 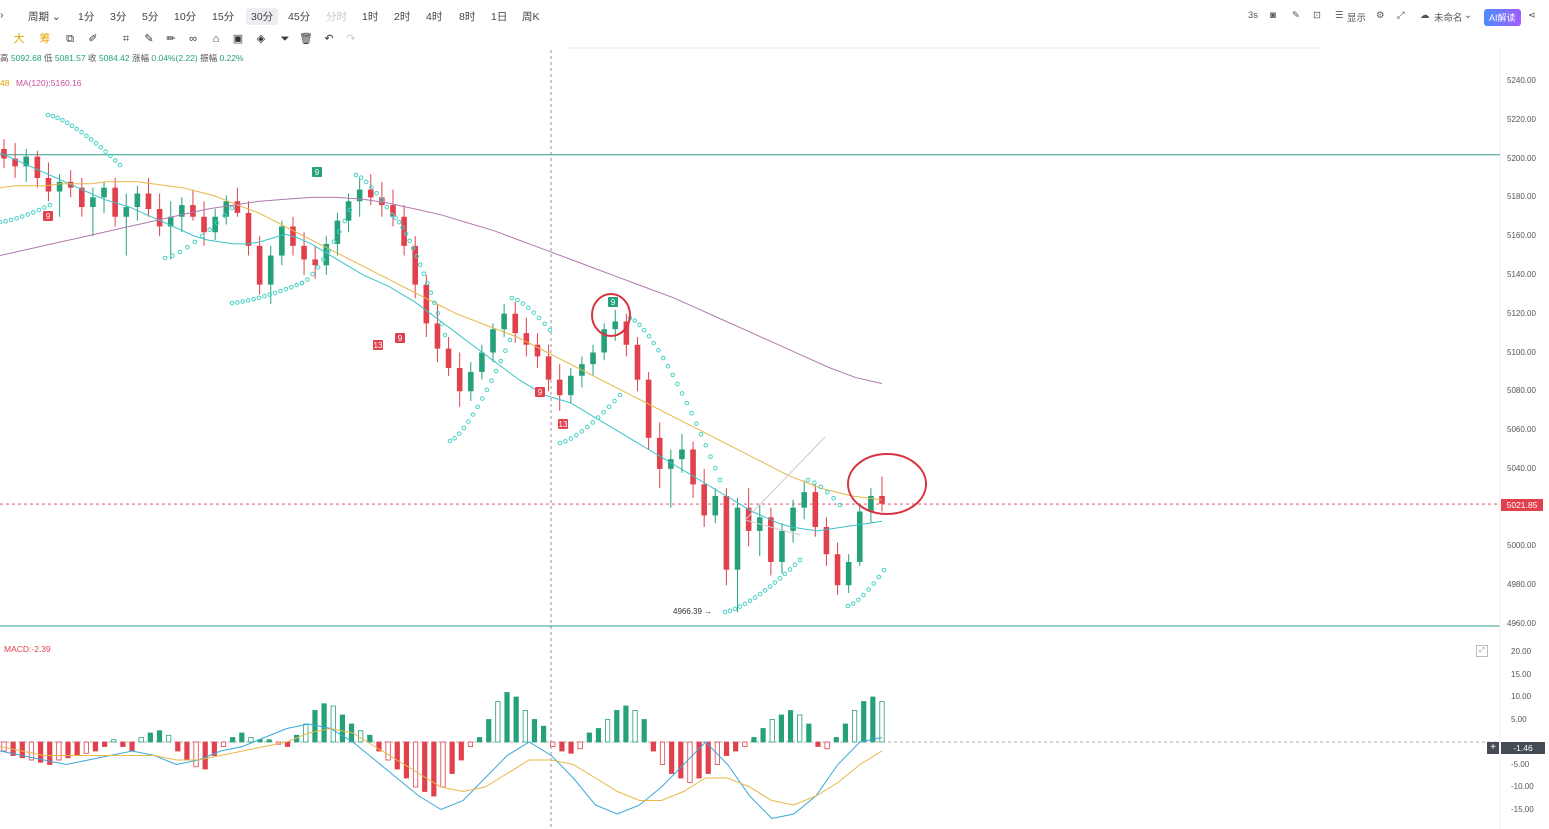 What do you see at coordinates (1401, 15) in the screenshot?
I see `fullscreen-icon: ⤢` at bounding box center [1401, 15].